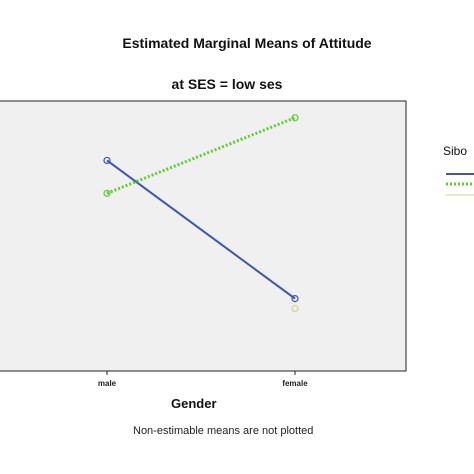 This screenshot has width=474, height=474. I want to click on series-3-point, so click(295, 308).